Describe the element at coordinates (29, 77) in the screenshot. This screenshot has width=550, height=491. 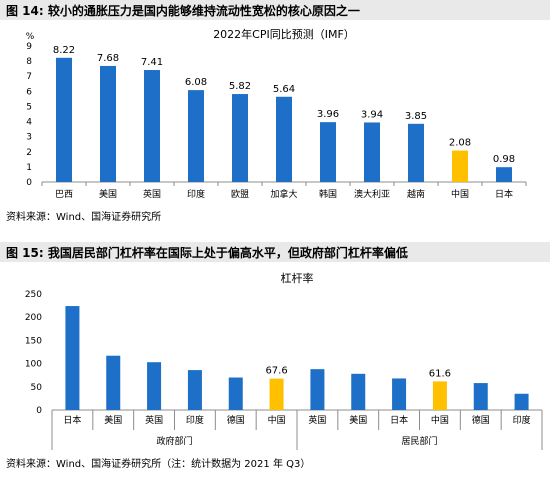
I see `y-tick-label: 7` at that location.